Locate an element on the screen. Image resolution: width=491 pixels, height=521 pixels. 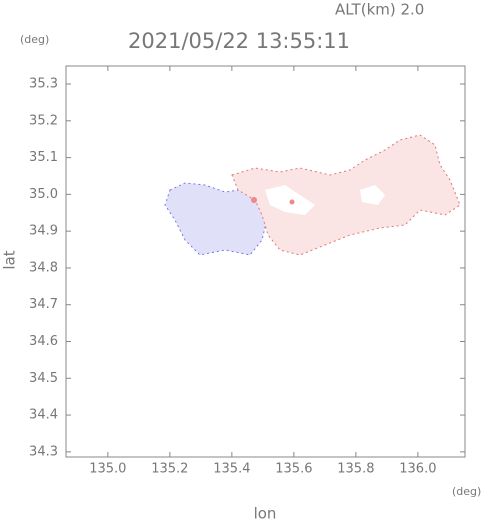
x-tick-label: 135.2 is located at coordinates (169, 469).